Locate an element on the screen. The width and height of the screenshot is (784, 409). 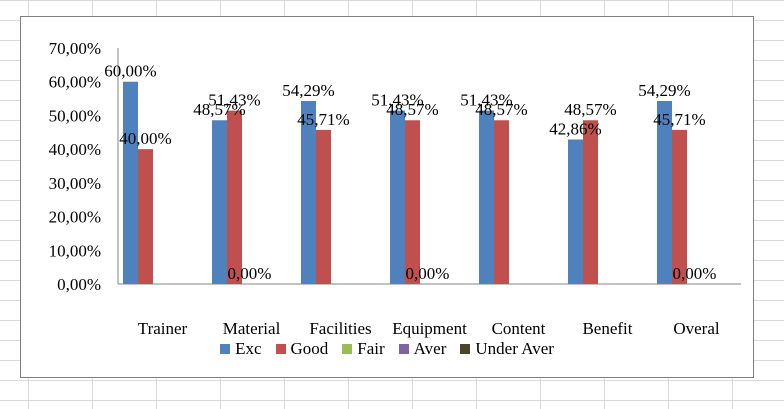
data-label: 42,86% is located at coordinates (575, 129).